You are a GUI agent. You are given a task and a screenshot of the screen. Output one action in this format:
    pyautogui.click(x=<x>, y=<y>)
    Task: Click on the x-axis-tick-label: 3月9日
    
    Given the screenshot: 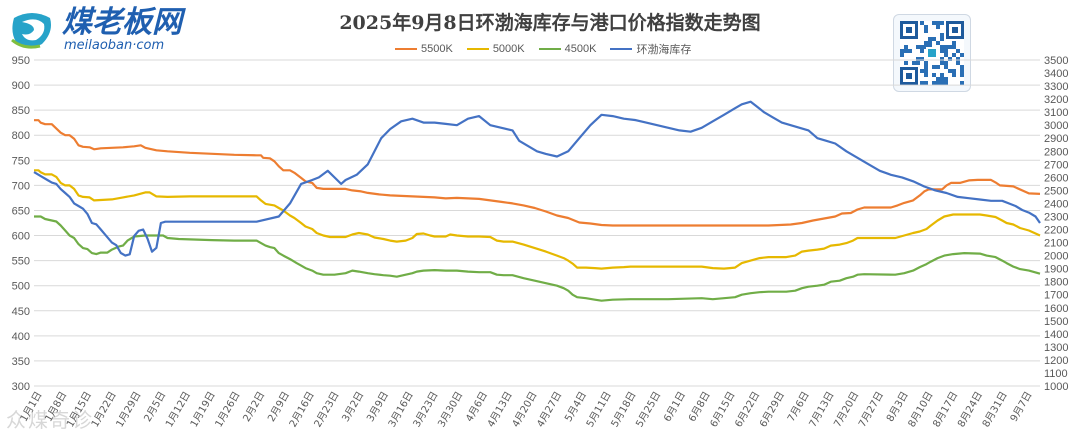 What is the action you would take?
    pyautogui.click(x=377, y=407)
    